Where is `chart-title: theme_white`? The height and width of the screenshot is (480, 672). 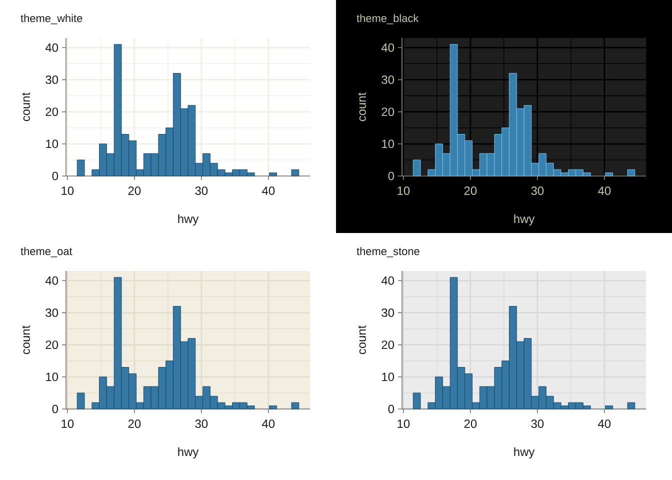
chart-title: theme_white is located at coordinates (51, 19).